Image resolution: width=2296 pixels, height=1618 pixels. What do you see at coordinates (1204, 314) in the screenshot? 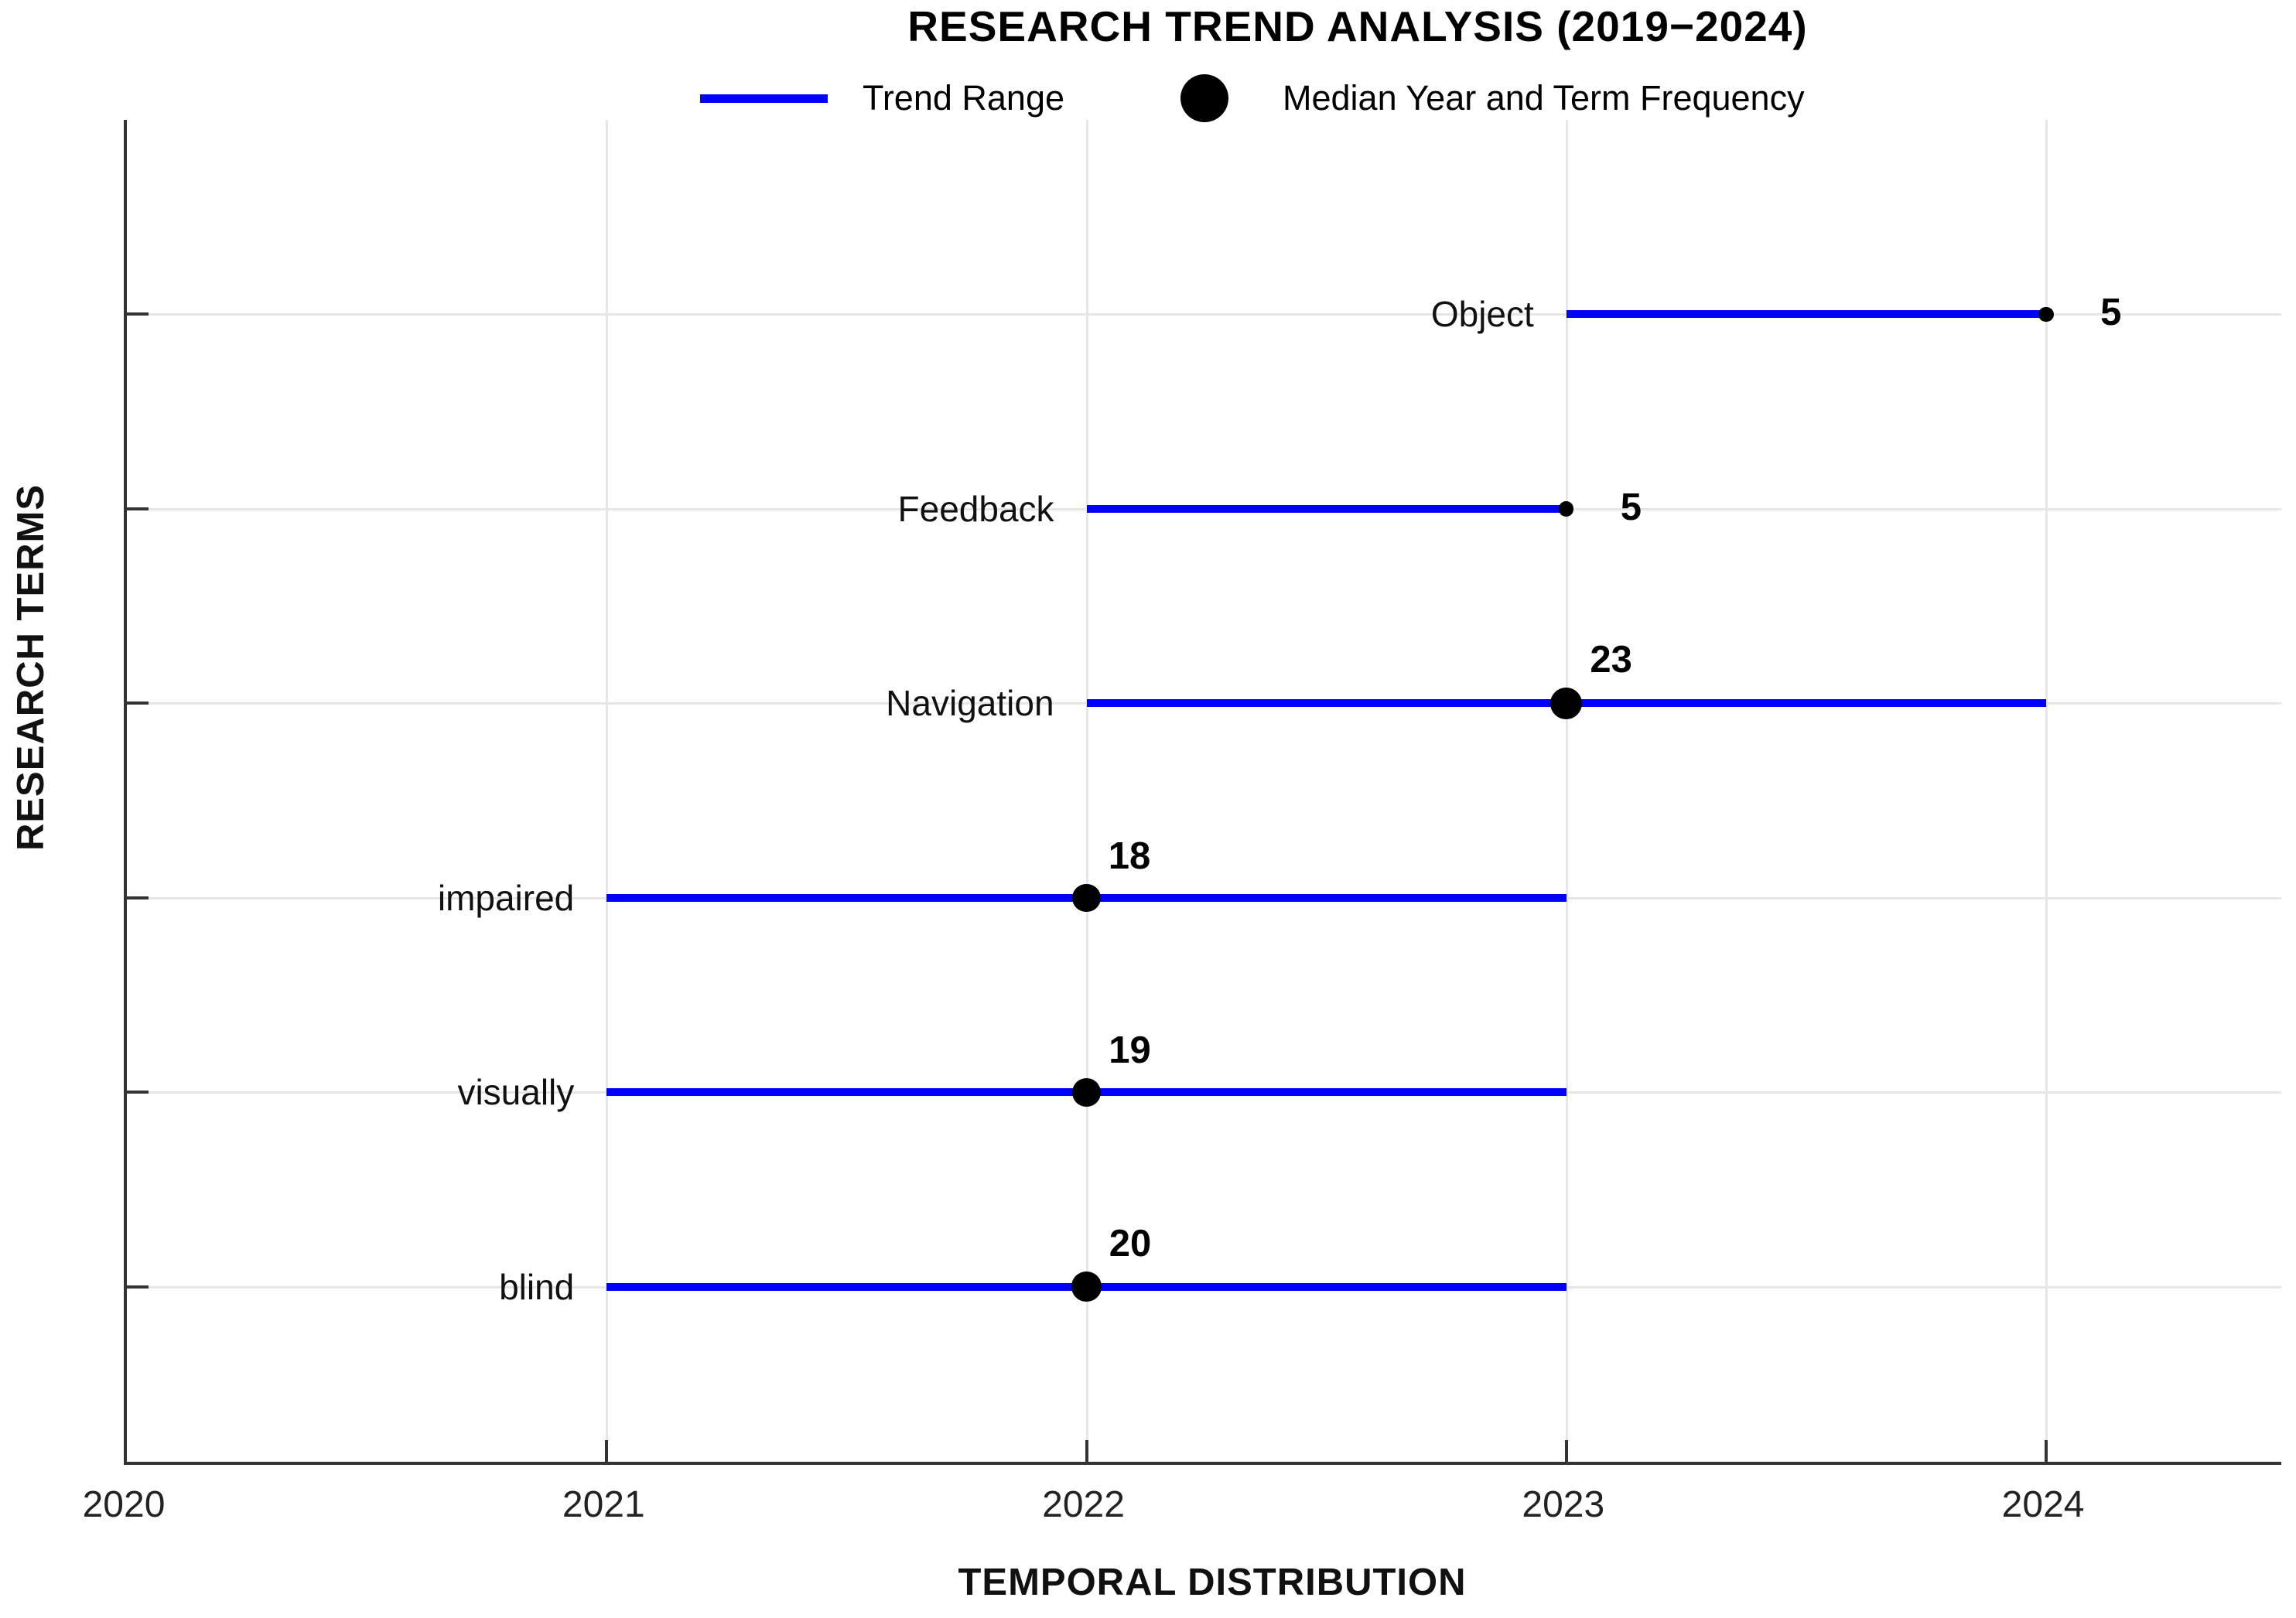
I see `h-gridline` at bounding box center [1204, 314].